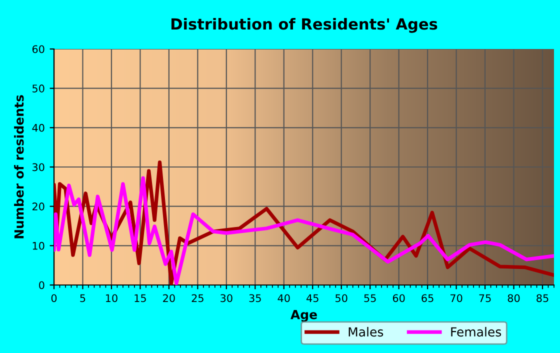 The image size is (560, 353). What do you see at coordinates (38, 88) in the screenshot?
I see `y-tick-label: 50` at bounding box center [38, 88].